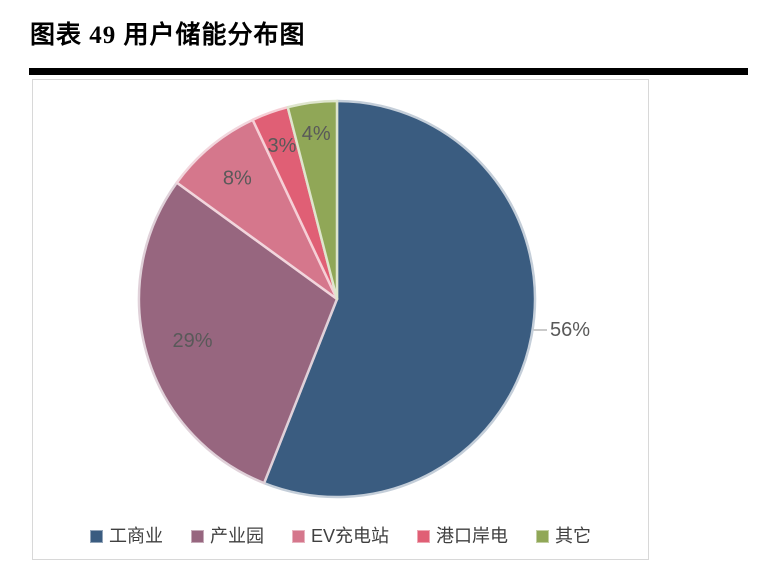 This screenshot has width=763, height=569. What do you see at coordinates (472, 536) in the screenshot?
I see `legend-label: 港口岸电` at bounding box center [472, 536].